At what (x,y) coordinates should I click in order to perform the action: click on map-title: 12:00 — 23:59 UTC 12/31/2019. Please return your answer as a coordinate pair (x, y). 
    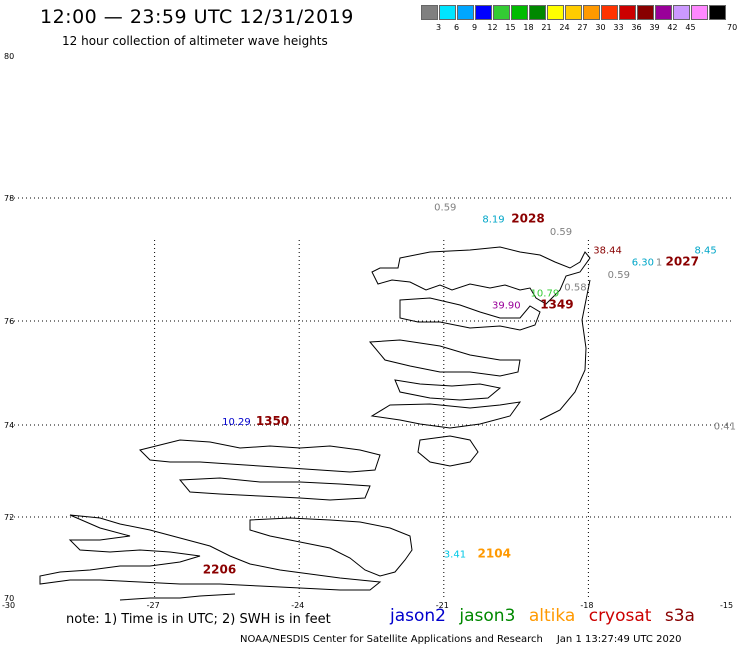
    Looking at the image, I should click on (197, 17).